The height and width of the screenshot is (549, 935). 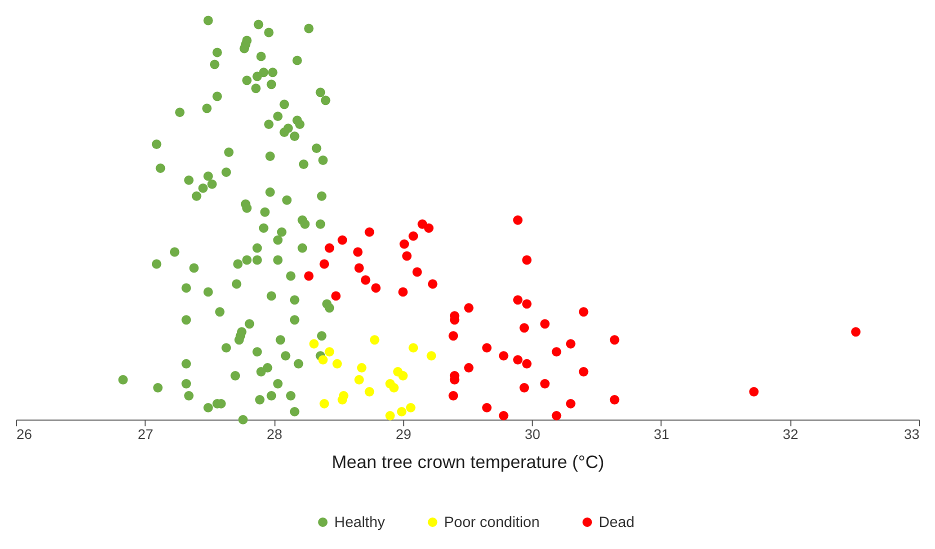 What do you see at coordinates (404, 434) in the screenshot?
I see `x-tick-label: 29` at bounding box center [404, 434].